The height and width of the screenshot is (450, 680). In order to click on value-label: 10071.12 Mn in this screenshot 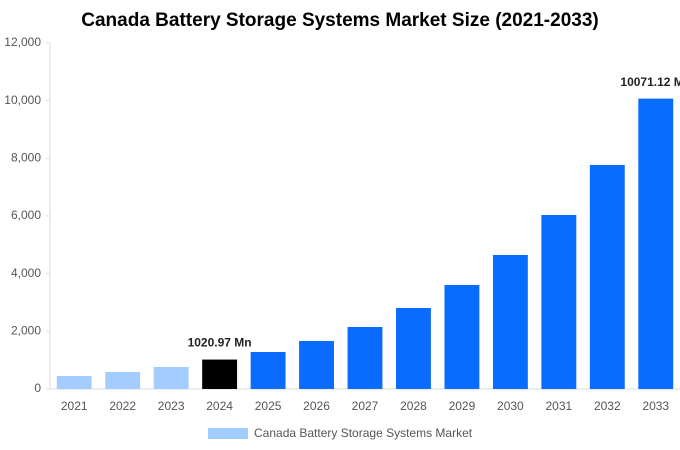, I will do `click(650, 82)`.